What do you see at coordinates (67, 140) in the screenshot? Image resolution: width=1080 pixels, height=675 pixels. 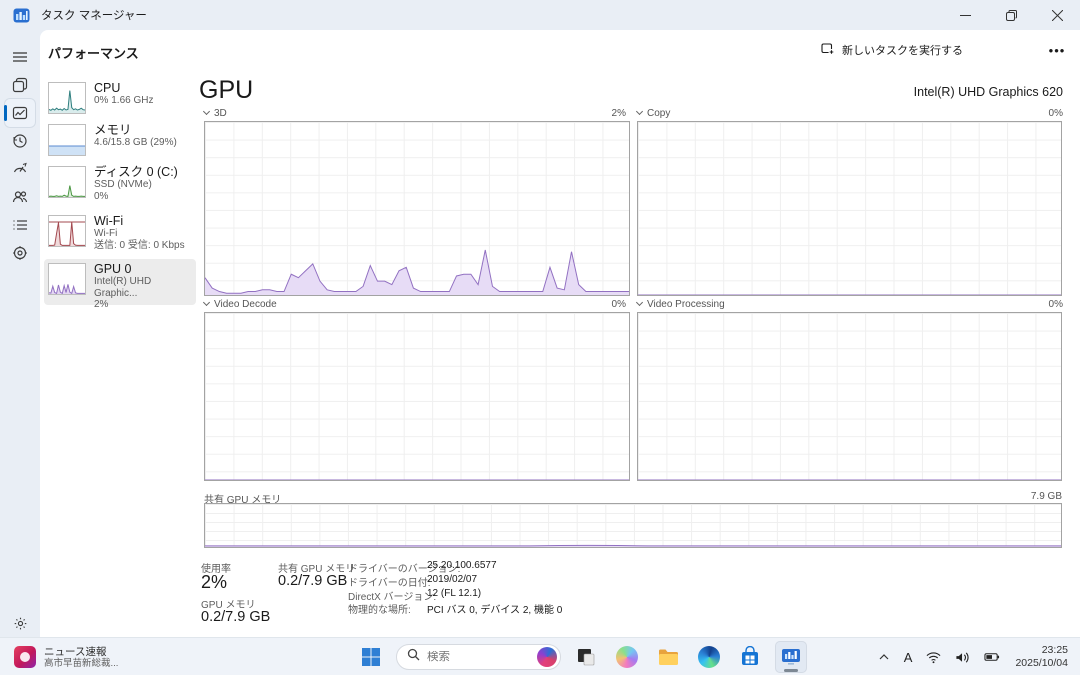 I see `memory-mini-chart` at bounding box center [67, 140].